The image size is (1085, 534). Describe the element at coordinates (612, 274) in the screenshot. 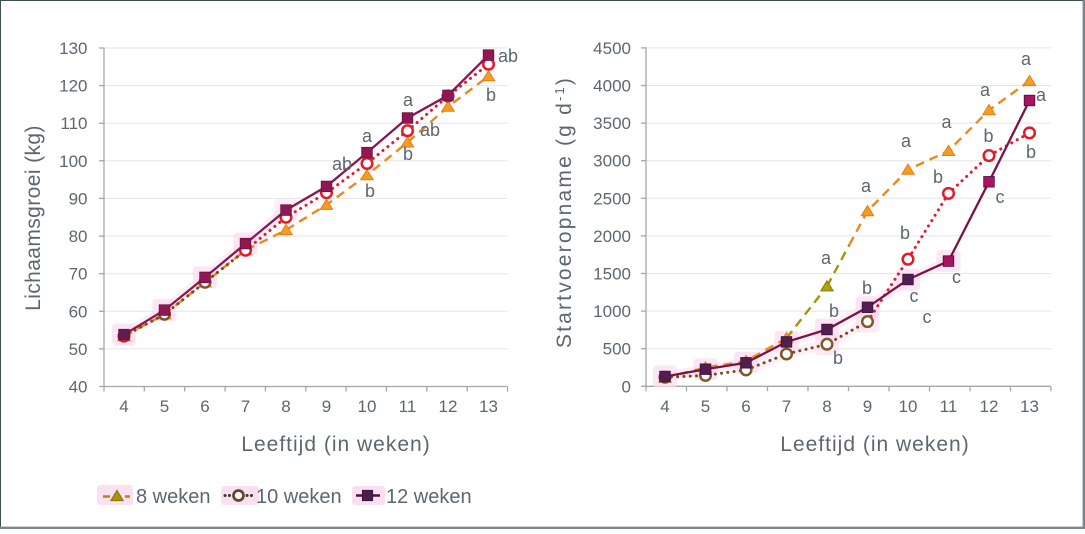

I see `svg-text: 1500` at that location.